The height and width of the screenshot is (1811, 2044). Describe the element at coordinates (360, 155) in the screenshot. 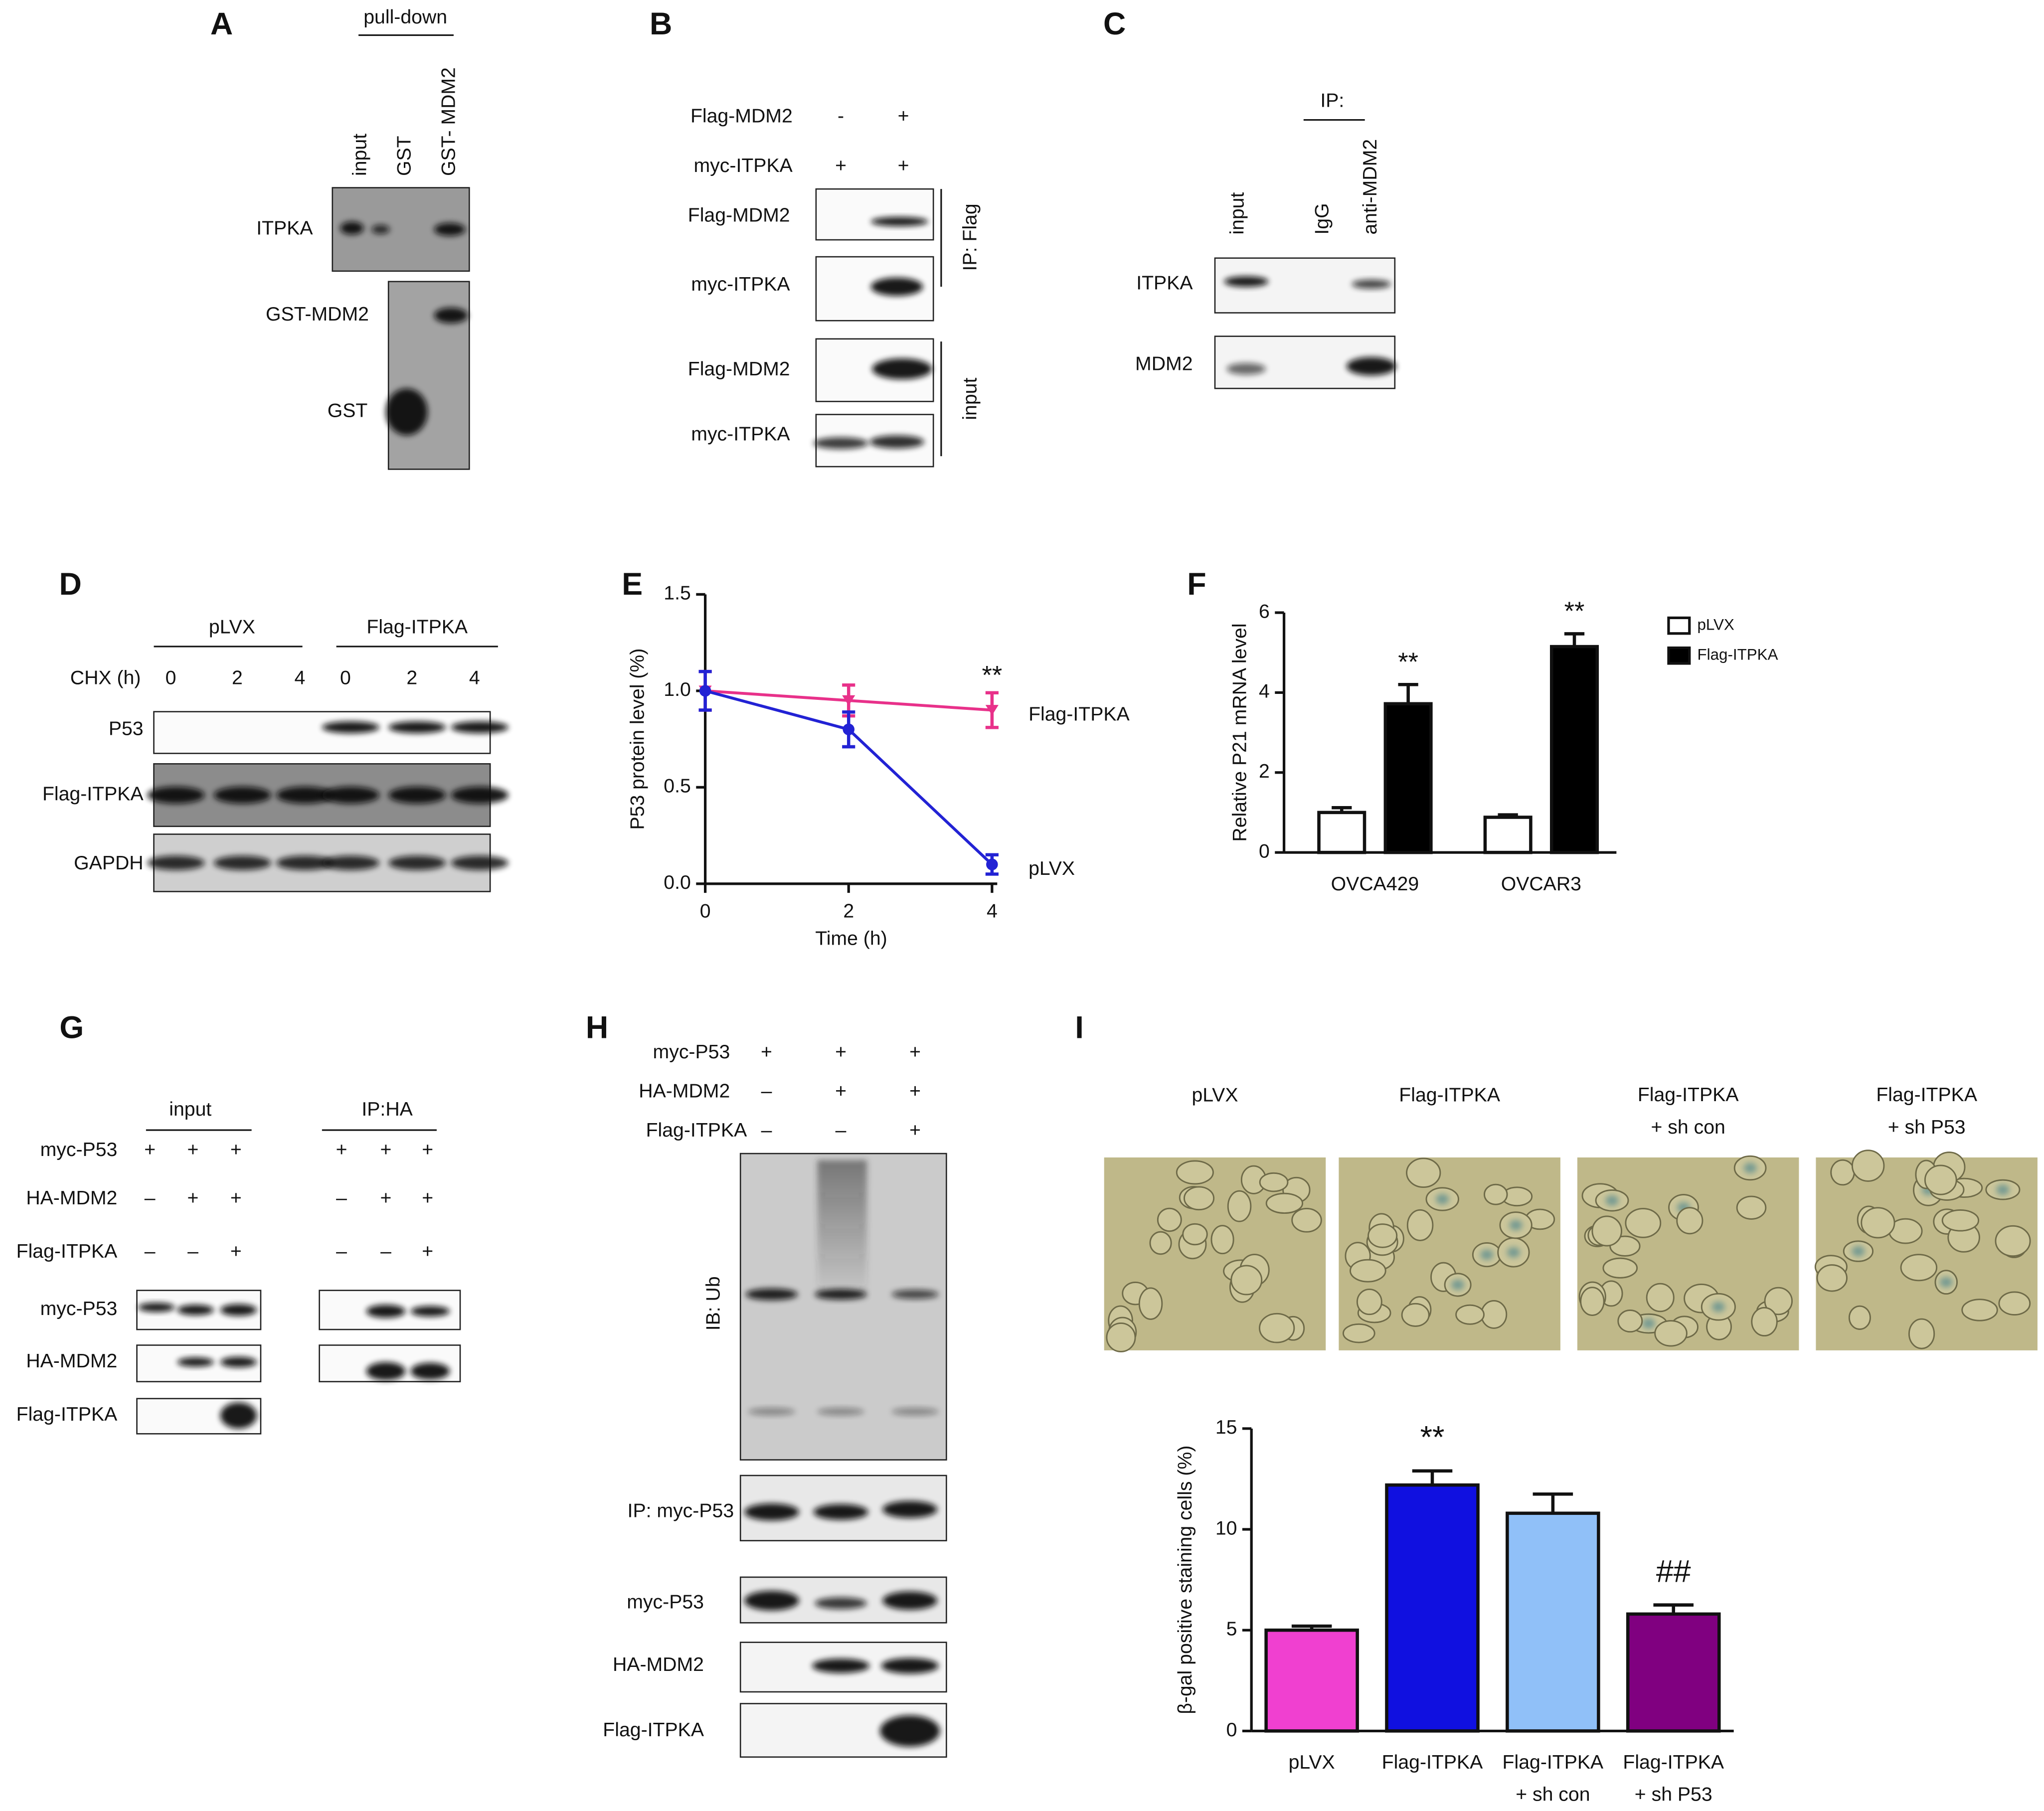

I see `lane-label: input` at that location.